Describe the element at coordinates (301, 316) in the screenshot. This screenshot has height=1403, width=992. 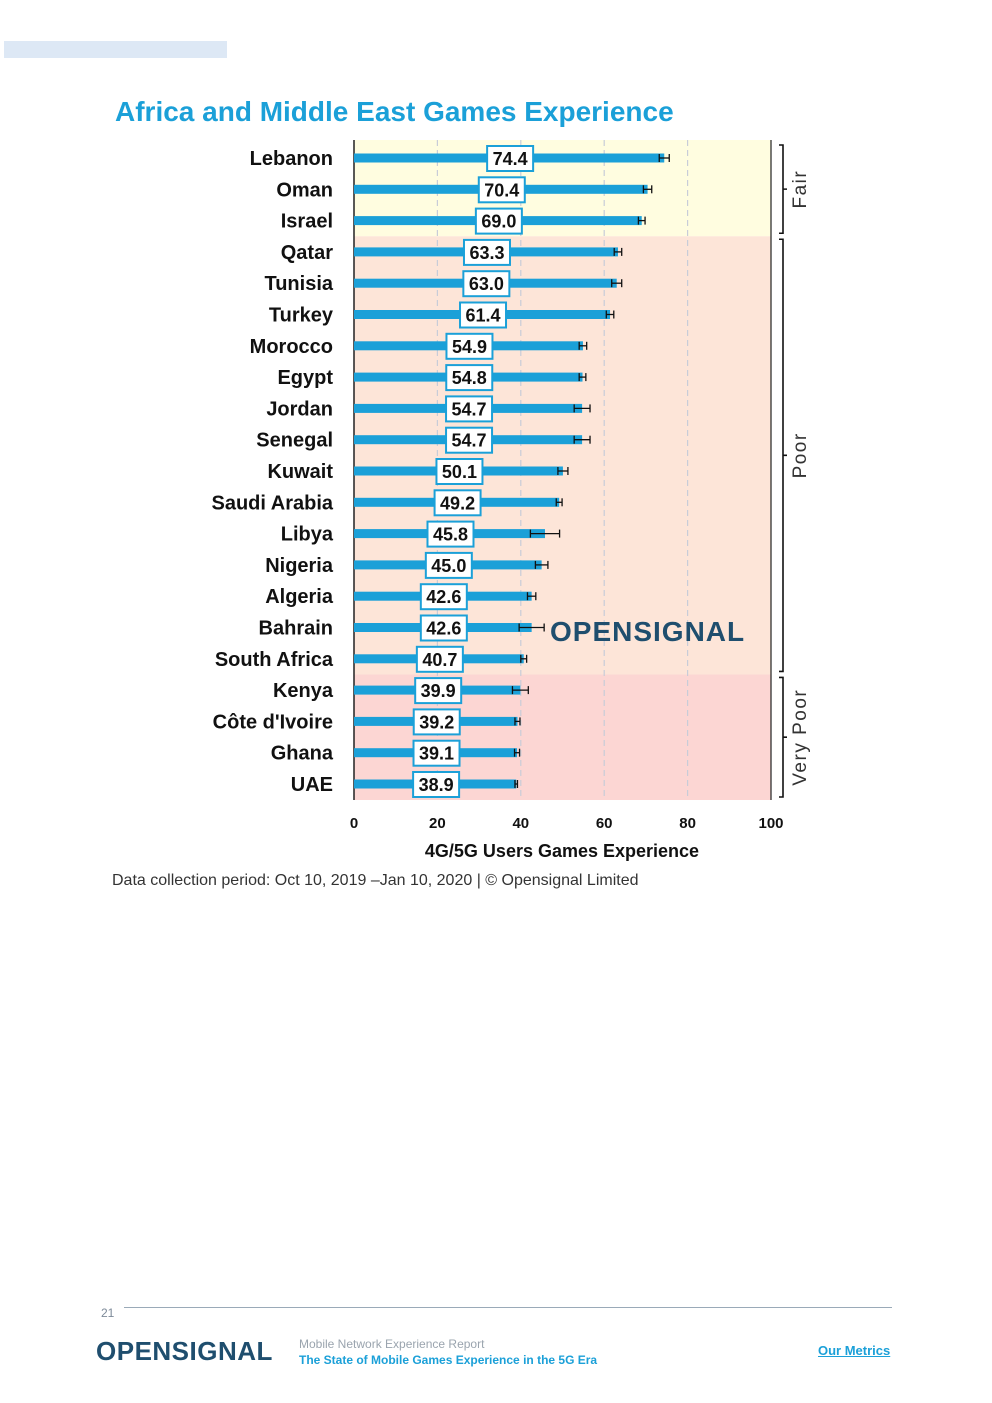
I see `category-label: Turkey` at that location.